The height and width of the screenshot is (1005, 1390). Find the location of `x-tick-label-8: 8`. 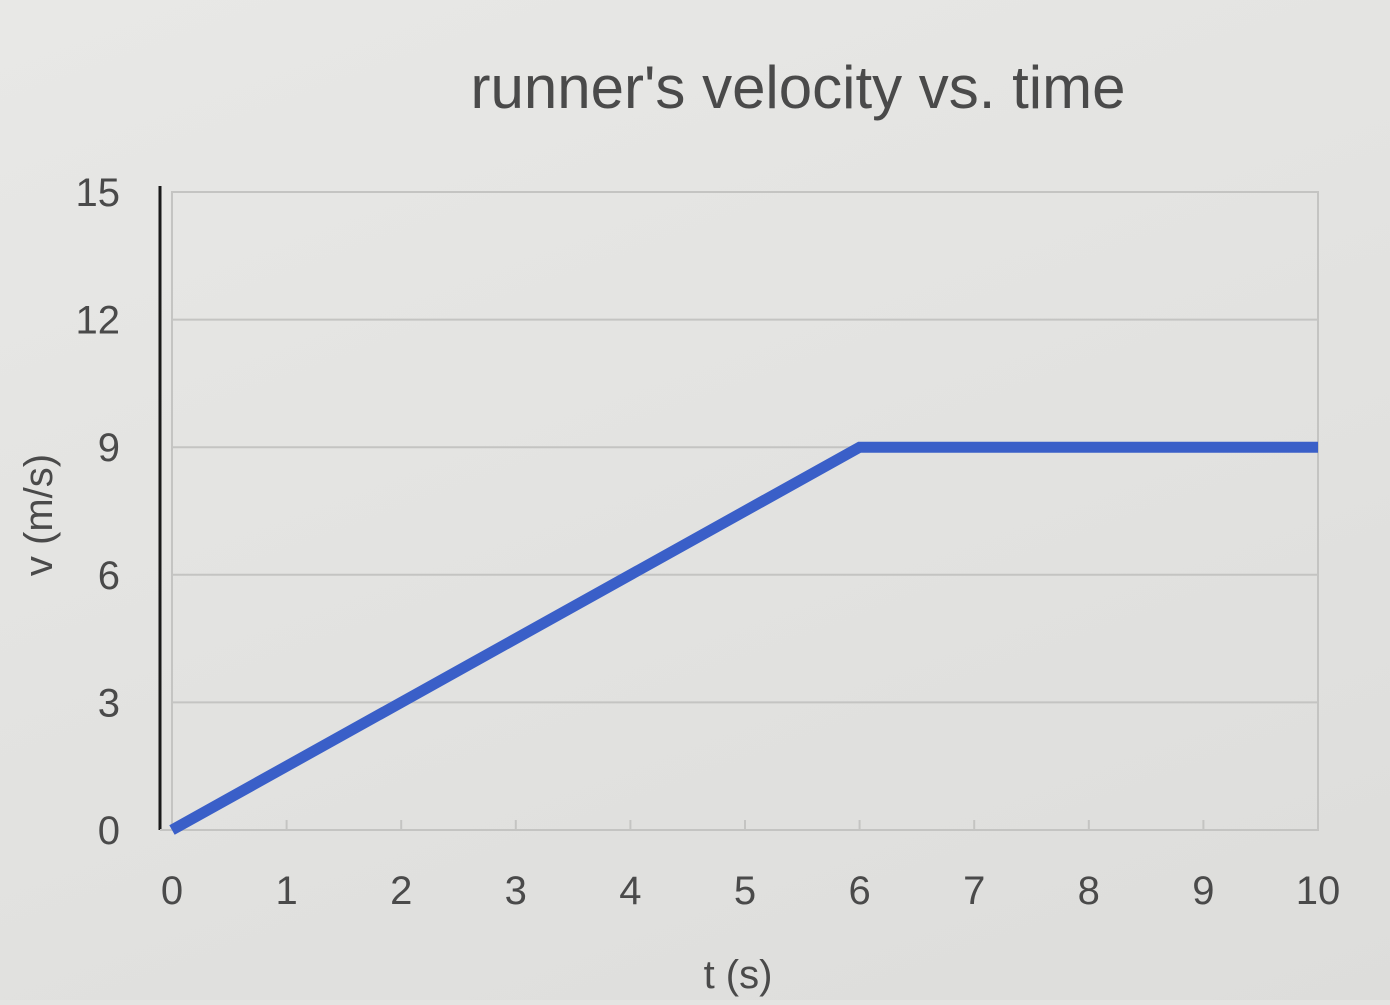

x-tick-label-8: 8 is located at coordinates (1089, 891).